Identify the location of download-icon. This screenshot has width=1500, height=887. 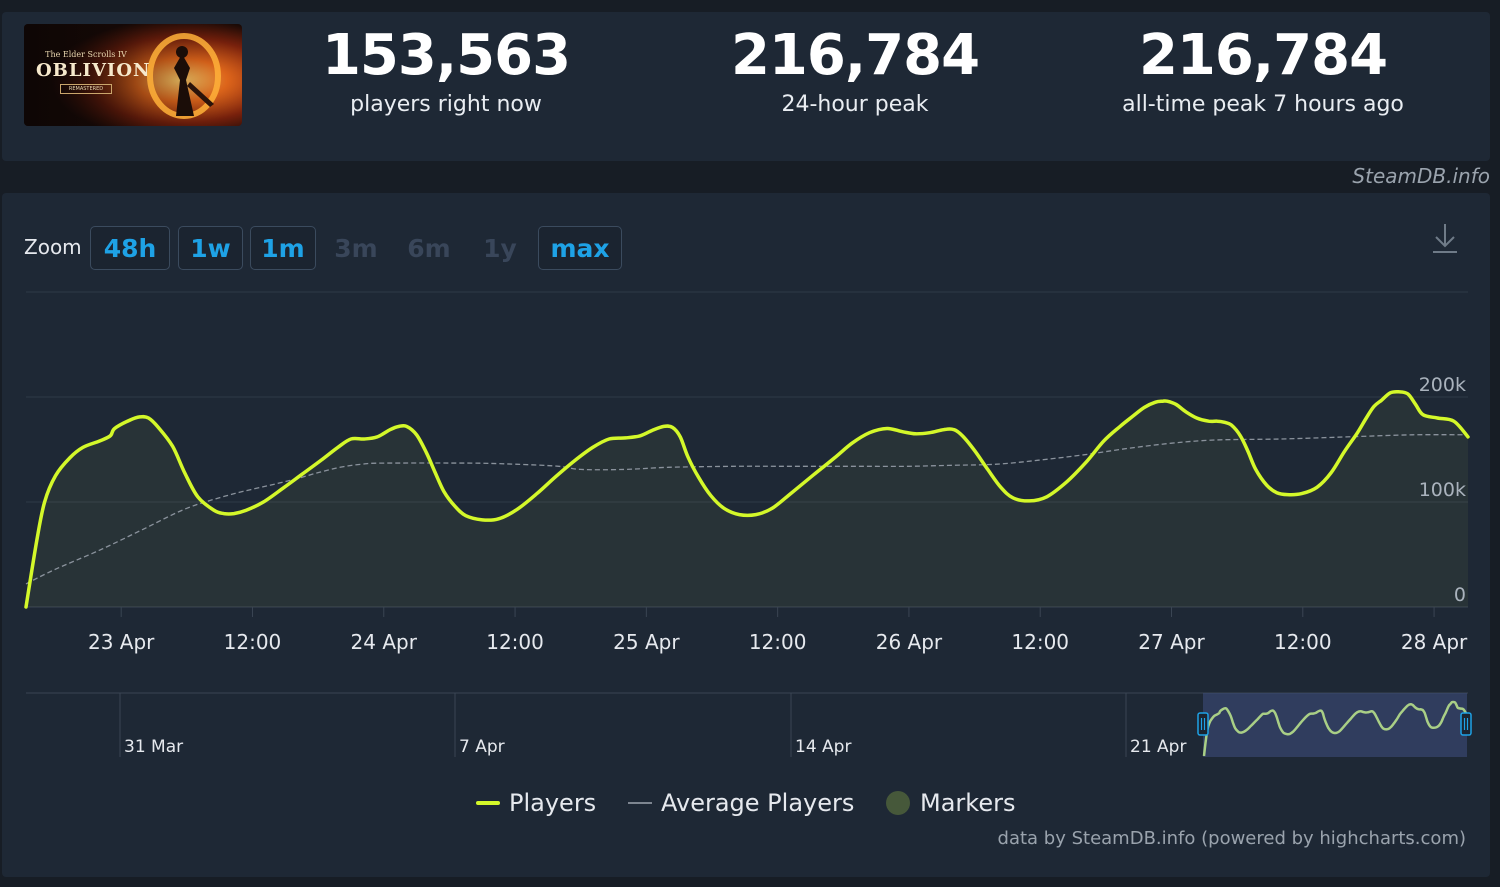
(1445, 238).